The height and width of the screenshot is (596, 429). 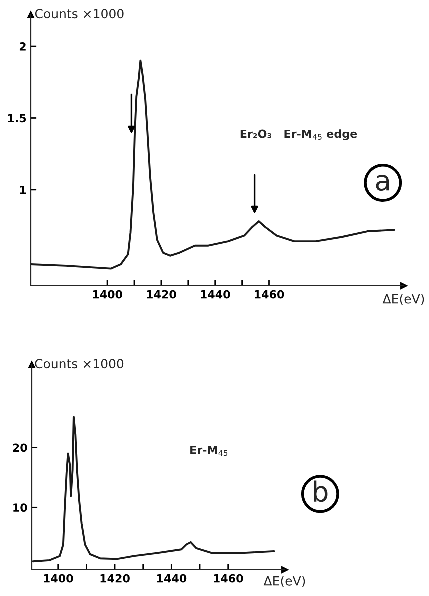 I want to click on y-tick-label: 10, so click(x=21, y=508).